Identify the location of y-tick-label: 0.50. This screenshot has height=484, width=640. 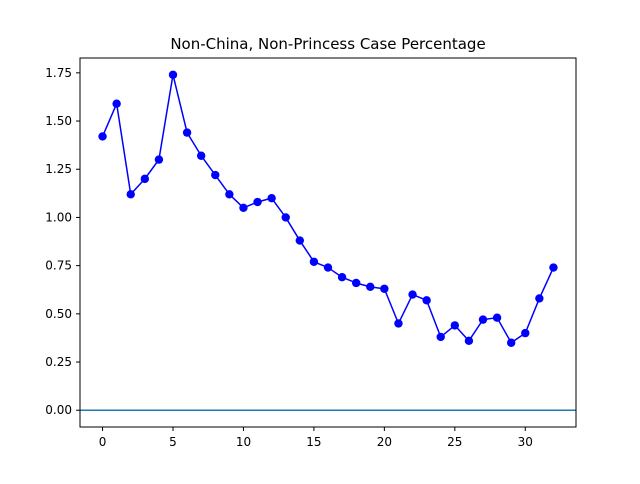
(58, 314).